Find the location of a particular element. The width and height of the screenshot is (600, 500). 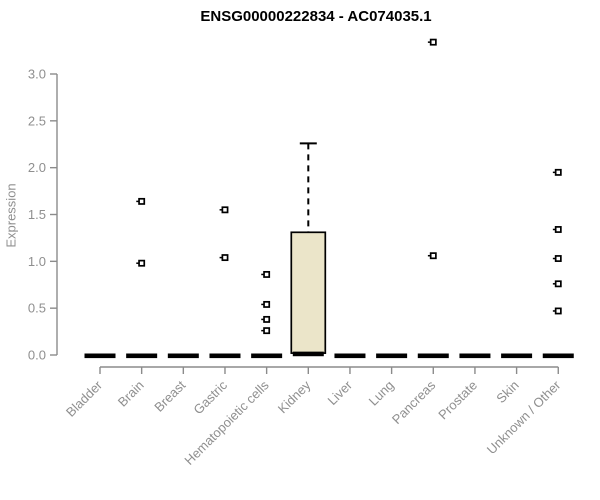

y-tick-label: 3.0 is located at coordinates (37, 74).